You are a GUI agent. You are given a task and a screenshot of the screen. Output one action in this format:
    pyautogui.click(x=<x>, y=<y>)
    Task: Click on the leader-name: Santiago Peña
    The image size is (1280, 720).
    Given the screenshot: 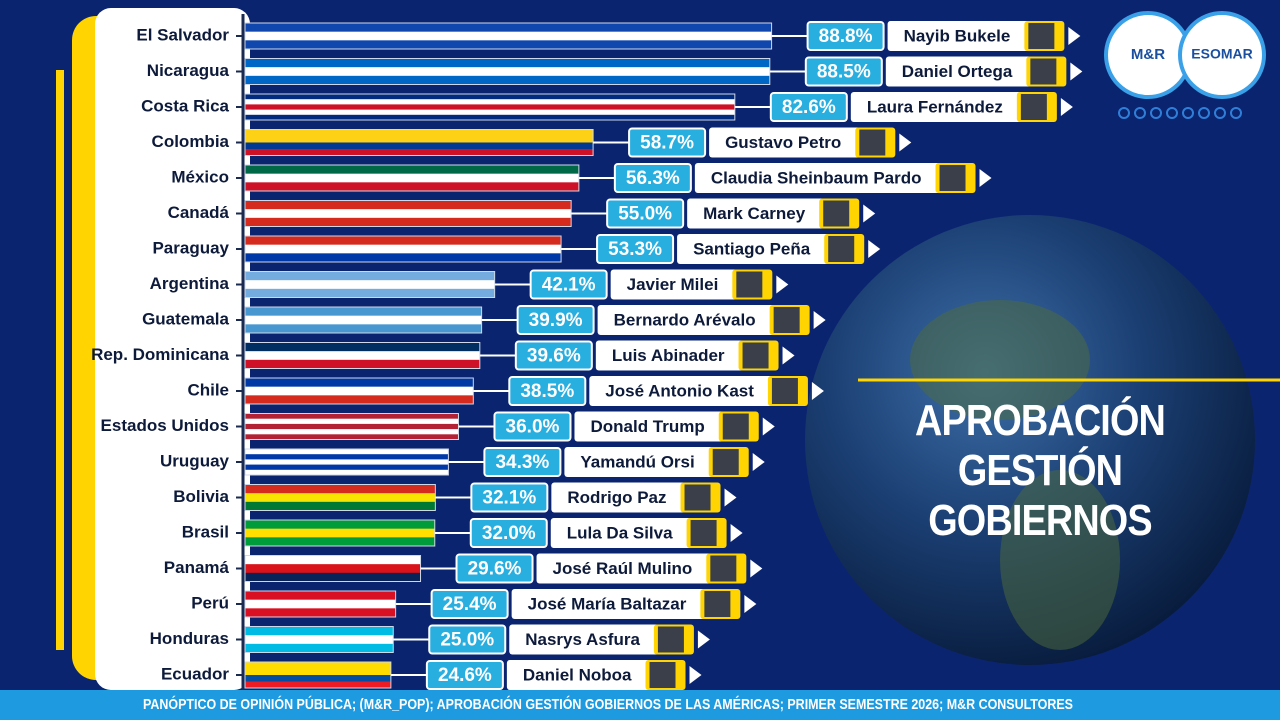 What is the action you would take?
    pyautogui.click(x=752, y=248)
    